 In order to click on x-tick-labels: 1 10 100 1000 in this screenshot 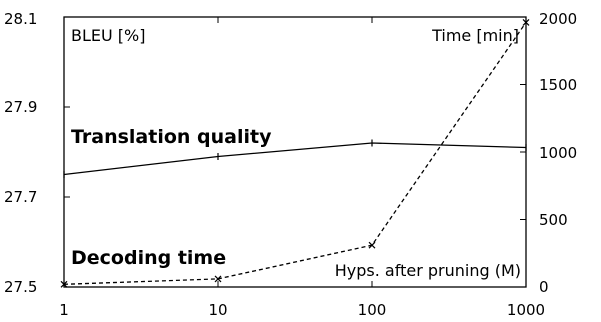, I will do `click(302, 310)`.